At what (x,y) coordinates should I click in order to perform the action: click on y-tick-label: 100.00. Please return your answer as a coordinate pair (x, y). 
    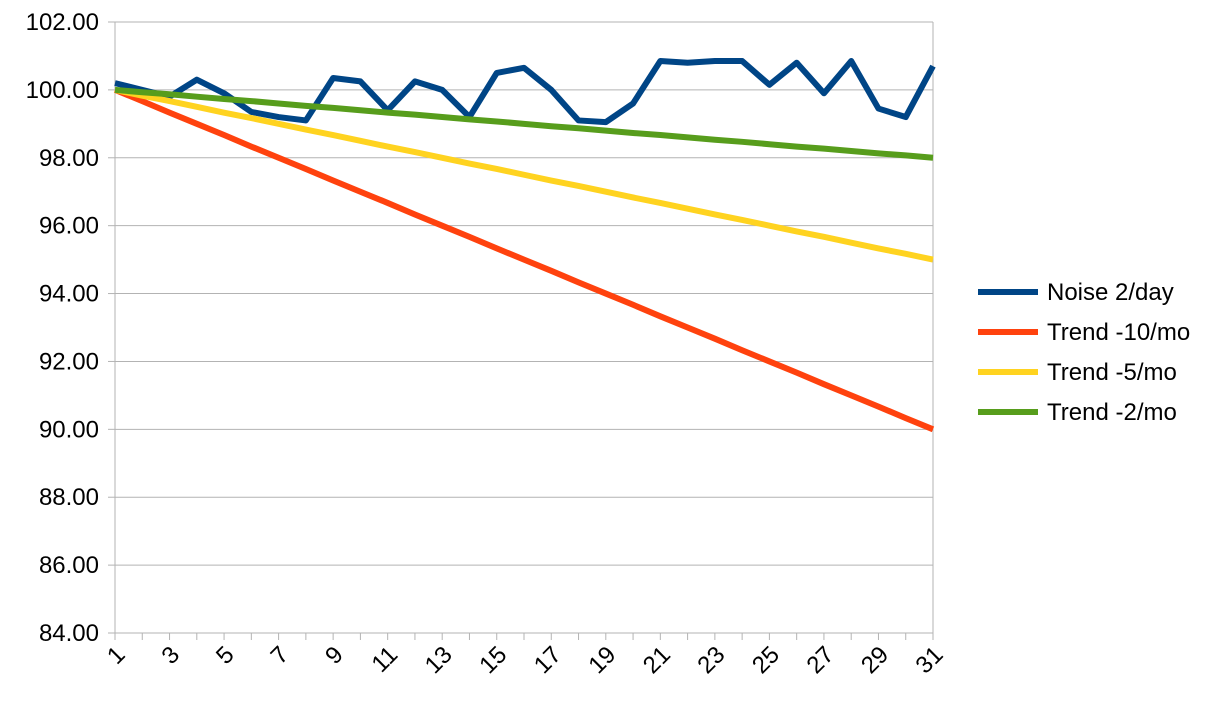
    Looking at the image, I should click on (62, 90).